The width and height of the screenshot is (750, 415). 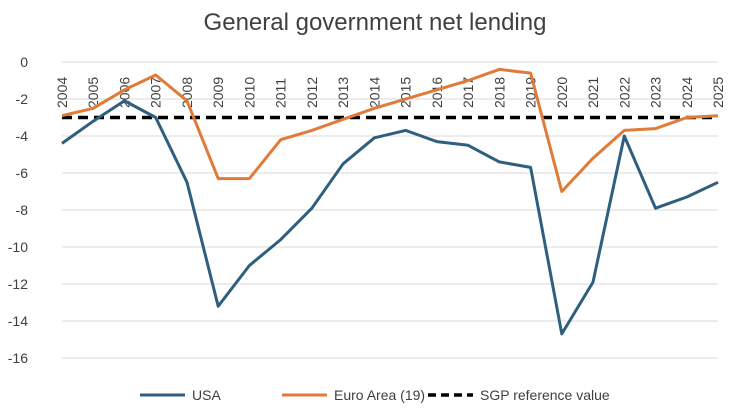 I want to click on y-tick-label: -6, so click(x=22, y=173).